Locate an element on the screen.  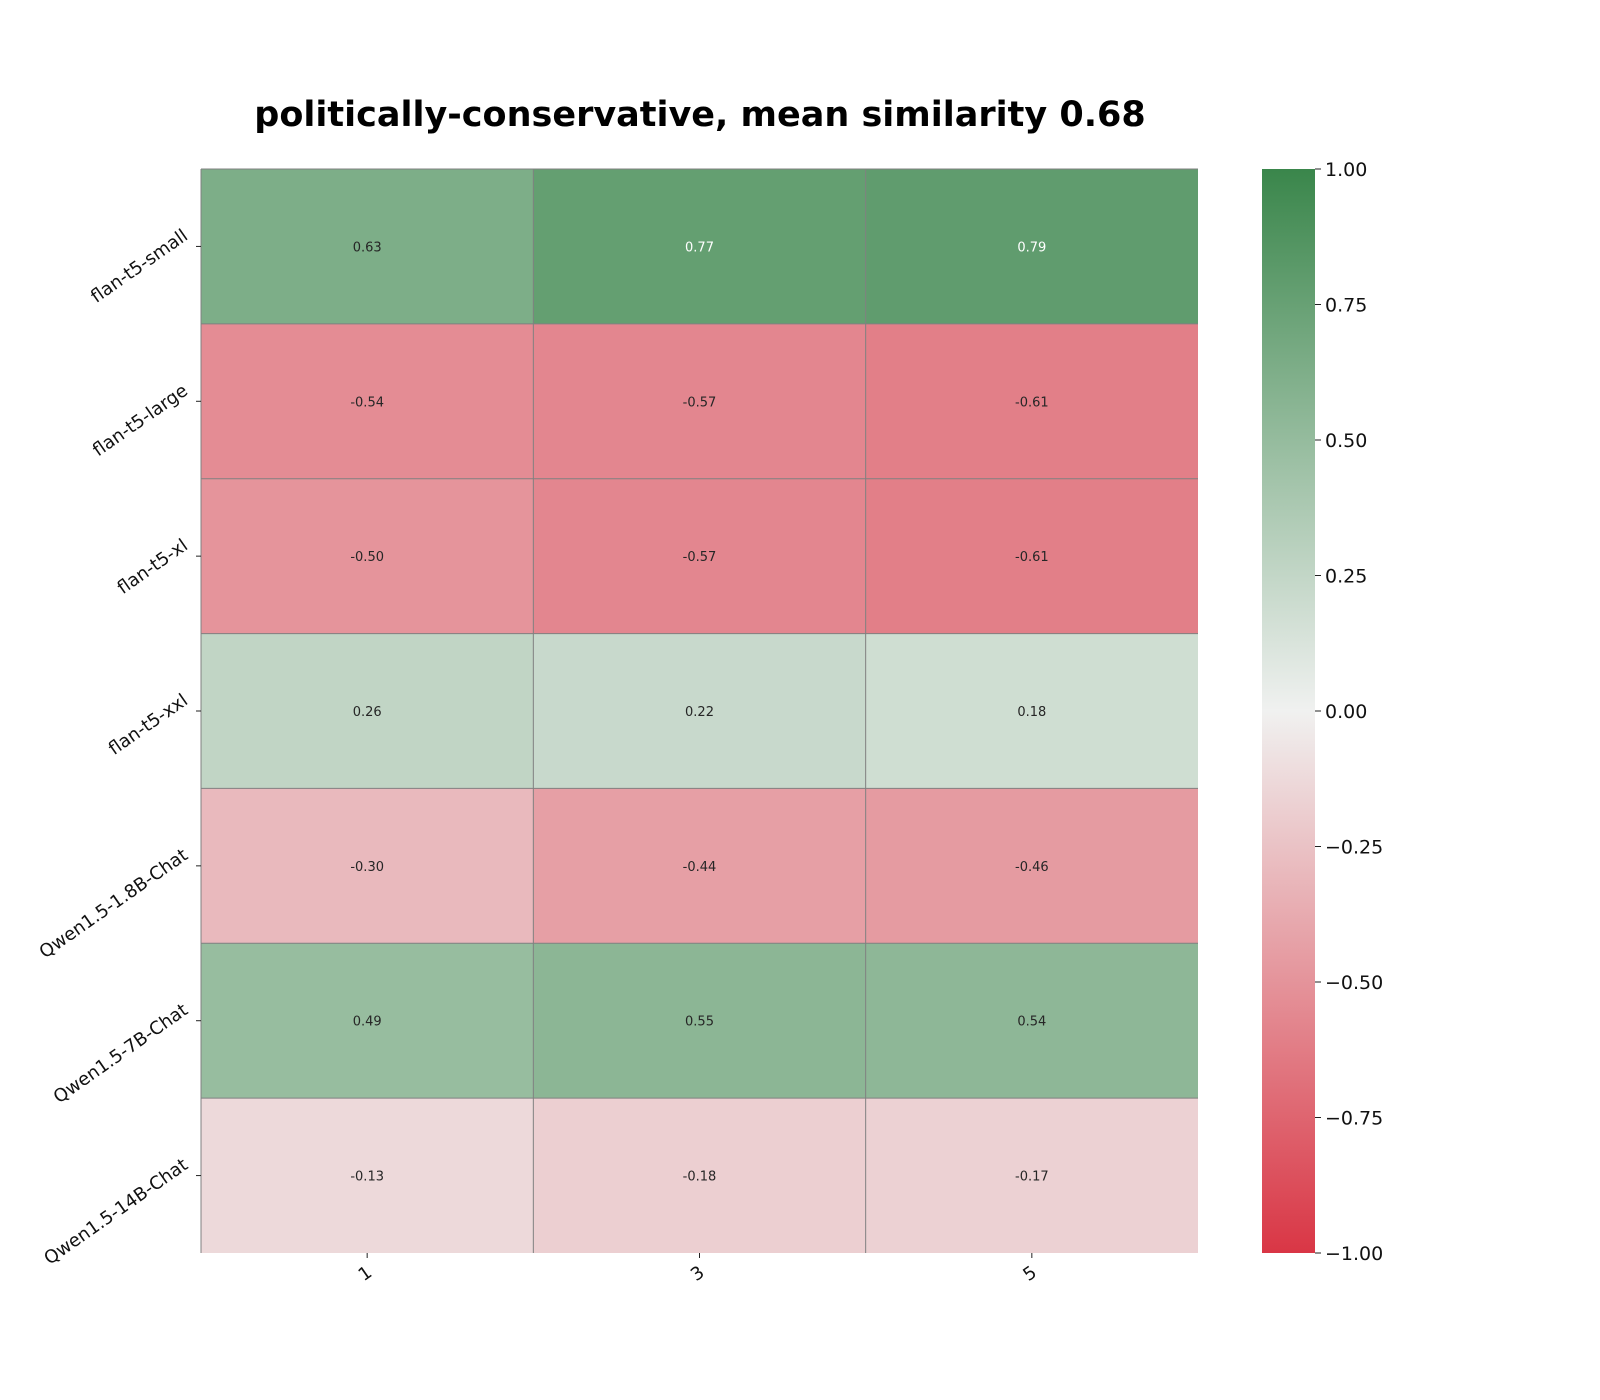
heatmap-cell-label: 0.79 is located at coordinates (1031, 247).